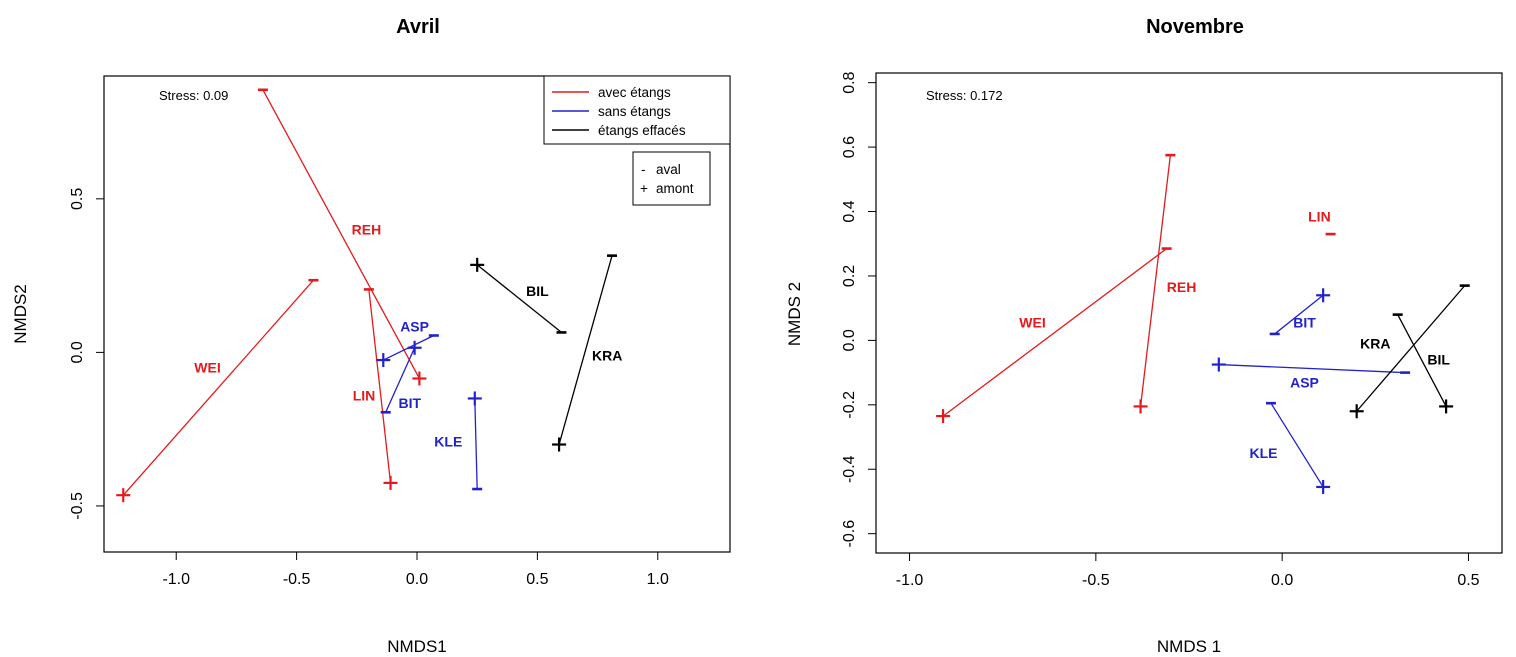 This screenshot has height=657, width=1516. I want to click on y-tick-label: 0.2, so click(849, 276).